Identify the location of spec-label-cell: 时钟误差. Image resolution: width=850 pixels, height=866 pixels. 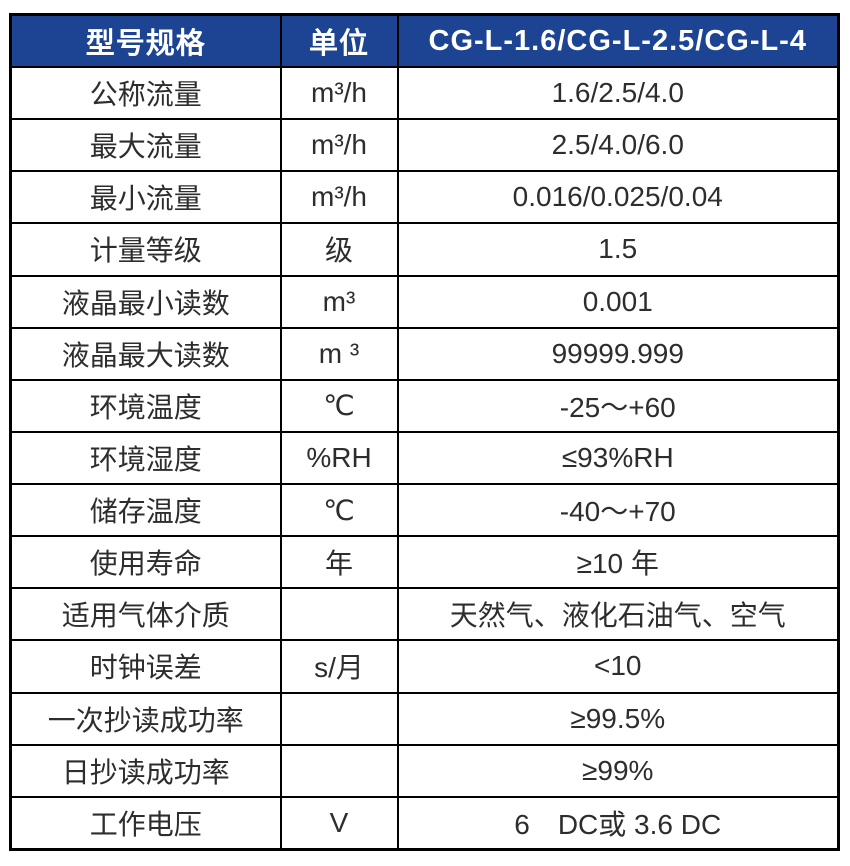
(145, 666).